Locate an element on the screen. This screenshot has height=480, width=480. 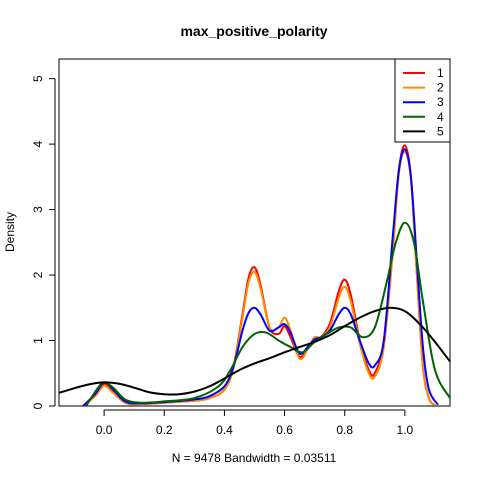
x-tick-label: 1.0 is located at coordinates (405, 430).